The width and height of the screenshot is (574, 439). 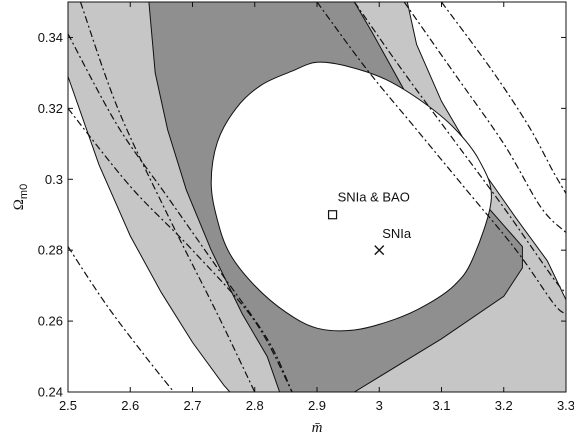 What do you see at coordinates (50, 392) in the screenshot?
I see `y-tick-label: 0.24` at bounding box center [50, 392].